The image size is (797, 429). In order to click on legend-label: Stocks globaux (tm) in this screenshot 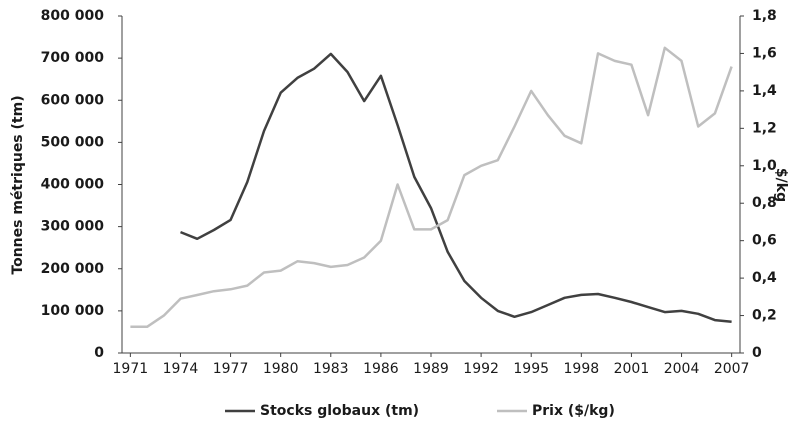, I will do `click(339, 411)`.